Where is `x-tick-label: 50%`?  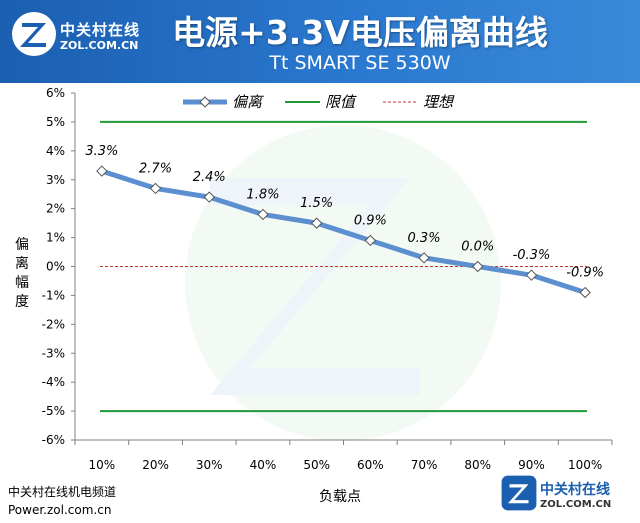
x-tick-label: 50% is located at coordinates (316, 465).